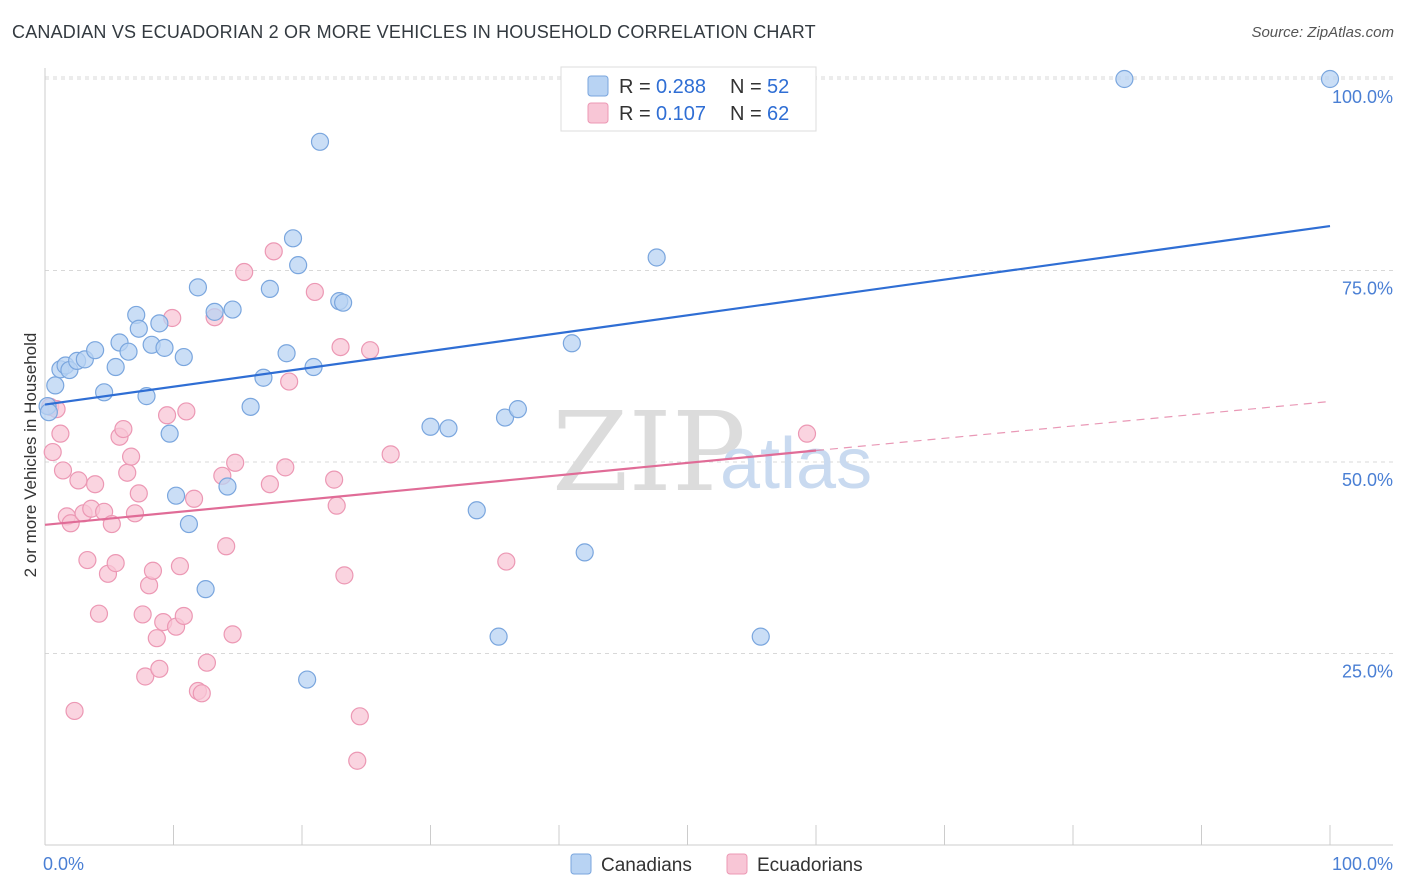  What do you see at coordinates (810, 865) in the screenshot?
I see `bottom-legend-label-ecuadorians: Ecuadorians` at bounding box center [810, 865].